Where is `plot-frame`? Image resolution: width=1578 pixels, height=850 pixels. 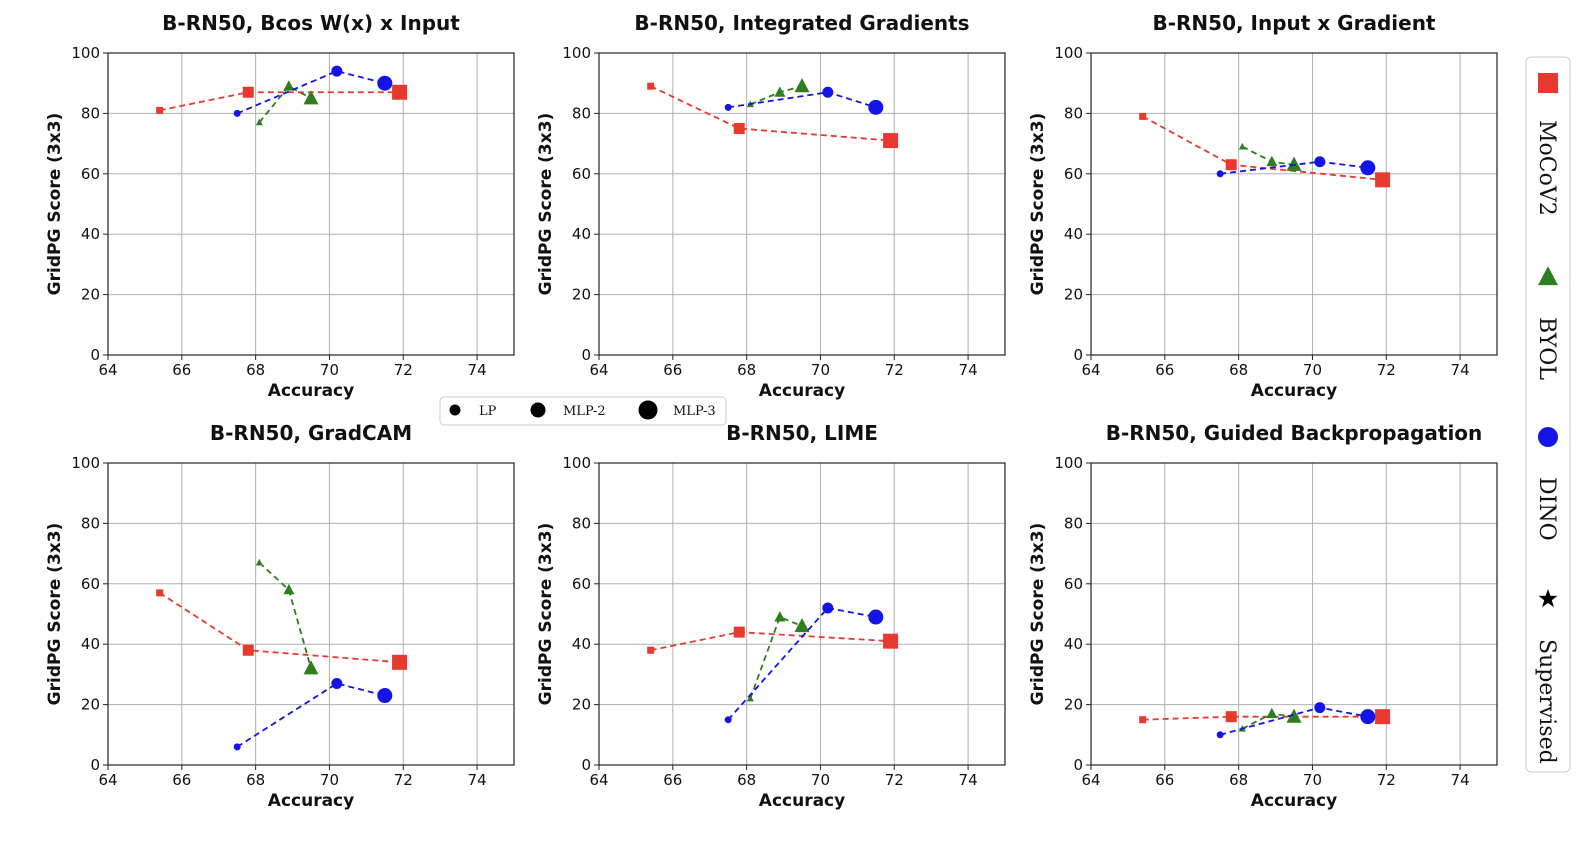 plot-frame is located at coordinates (311, 204).